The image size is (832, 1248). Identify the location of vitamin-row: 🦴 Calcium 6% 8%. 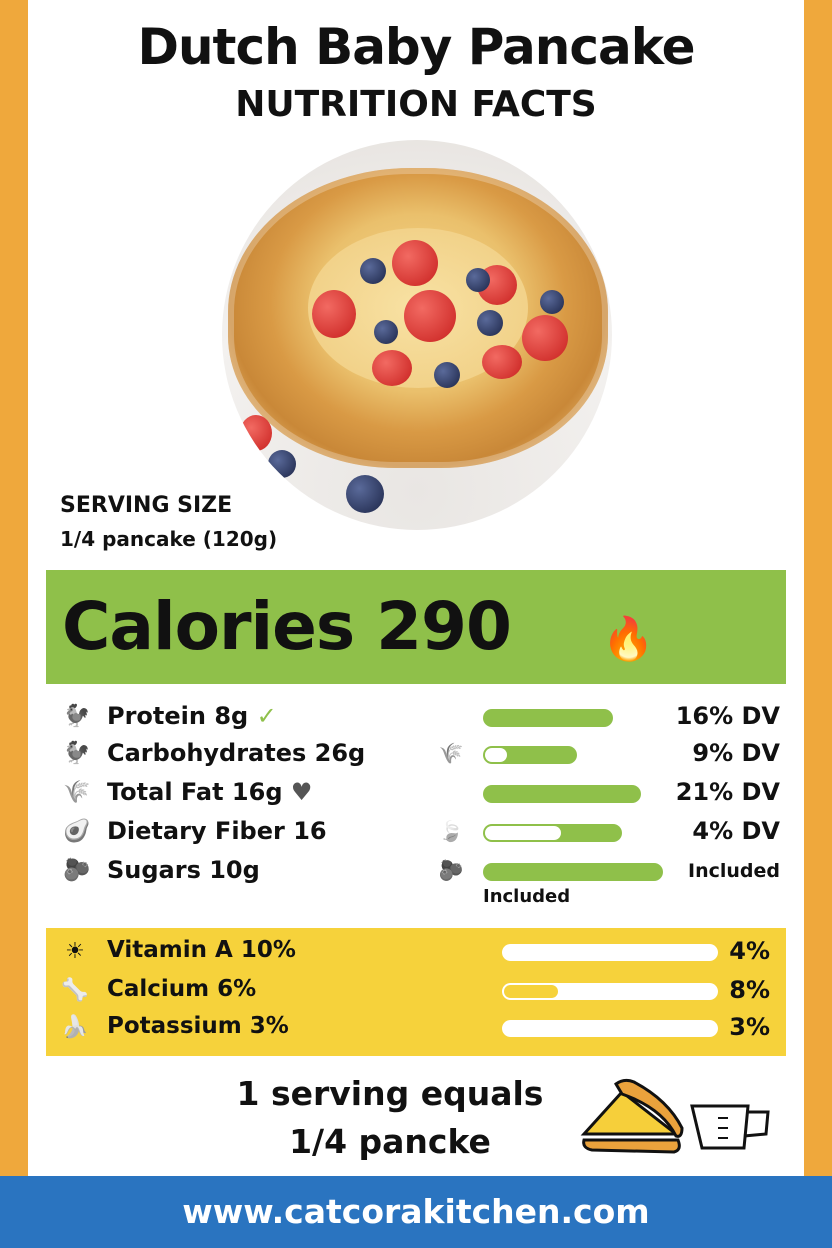
(416, 992).